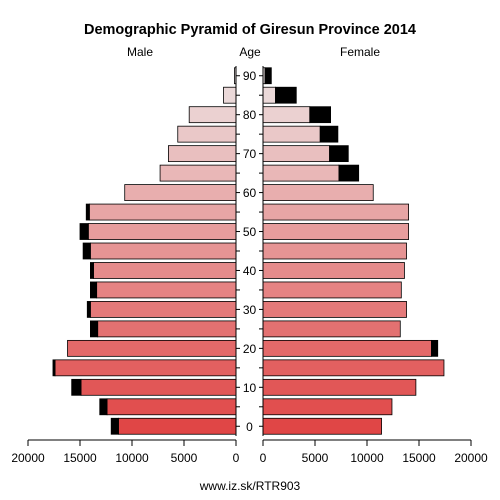  Describe the element at coordinates (249, 427) in the screenshot. I see `age-tick-label: 0` at that location.